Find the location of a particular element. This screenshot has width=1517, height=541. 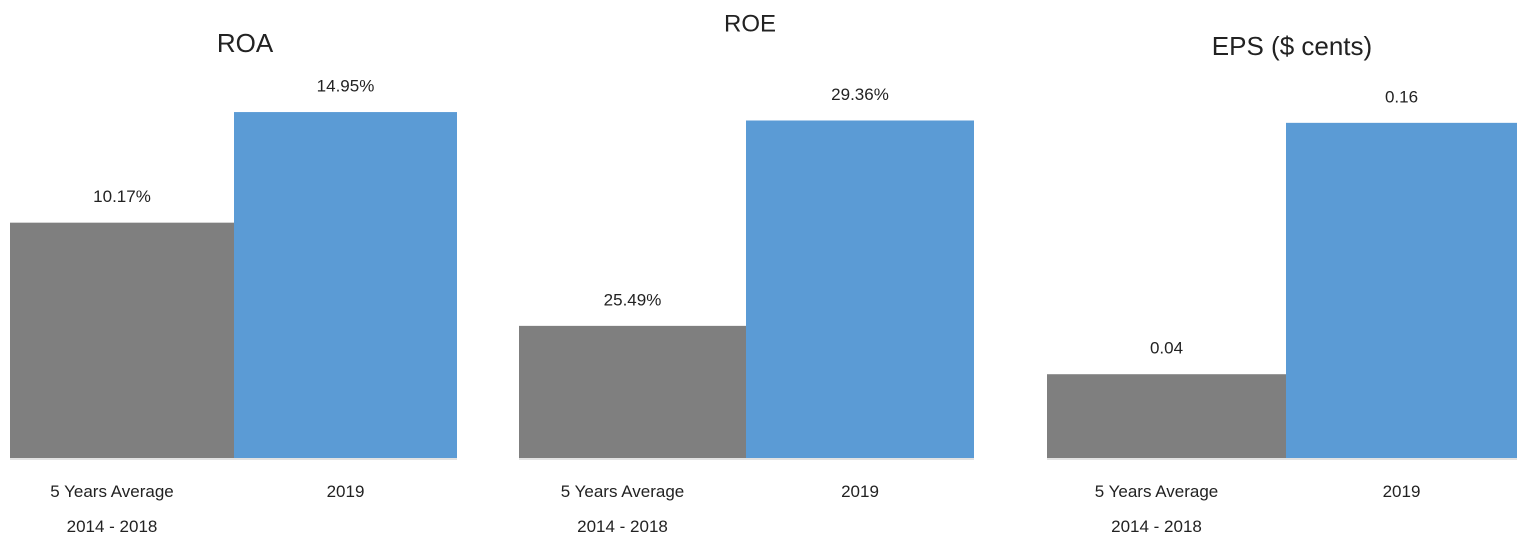

data-label: 25.49% is located at coordinates (633, 299).